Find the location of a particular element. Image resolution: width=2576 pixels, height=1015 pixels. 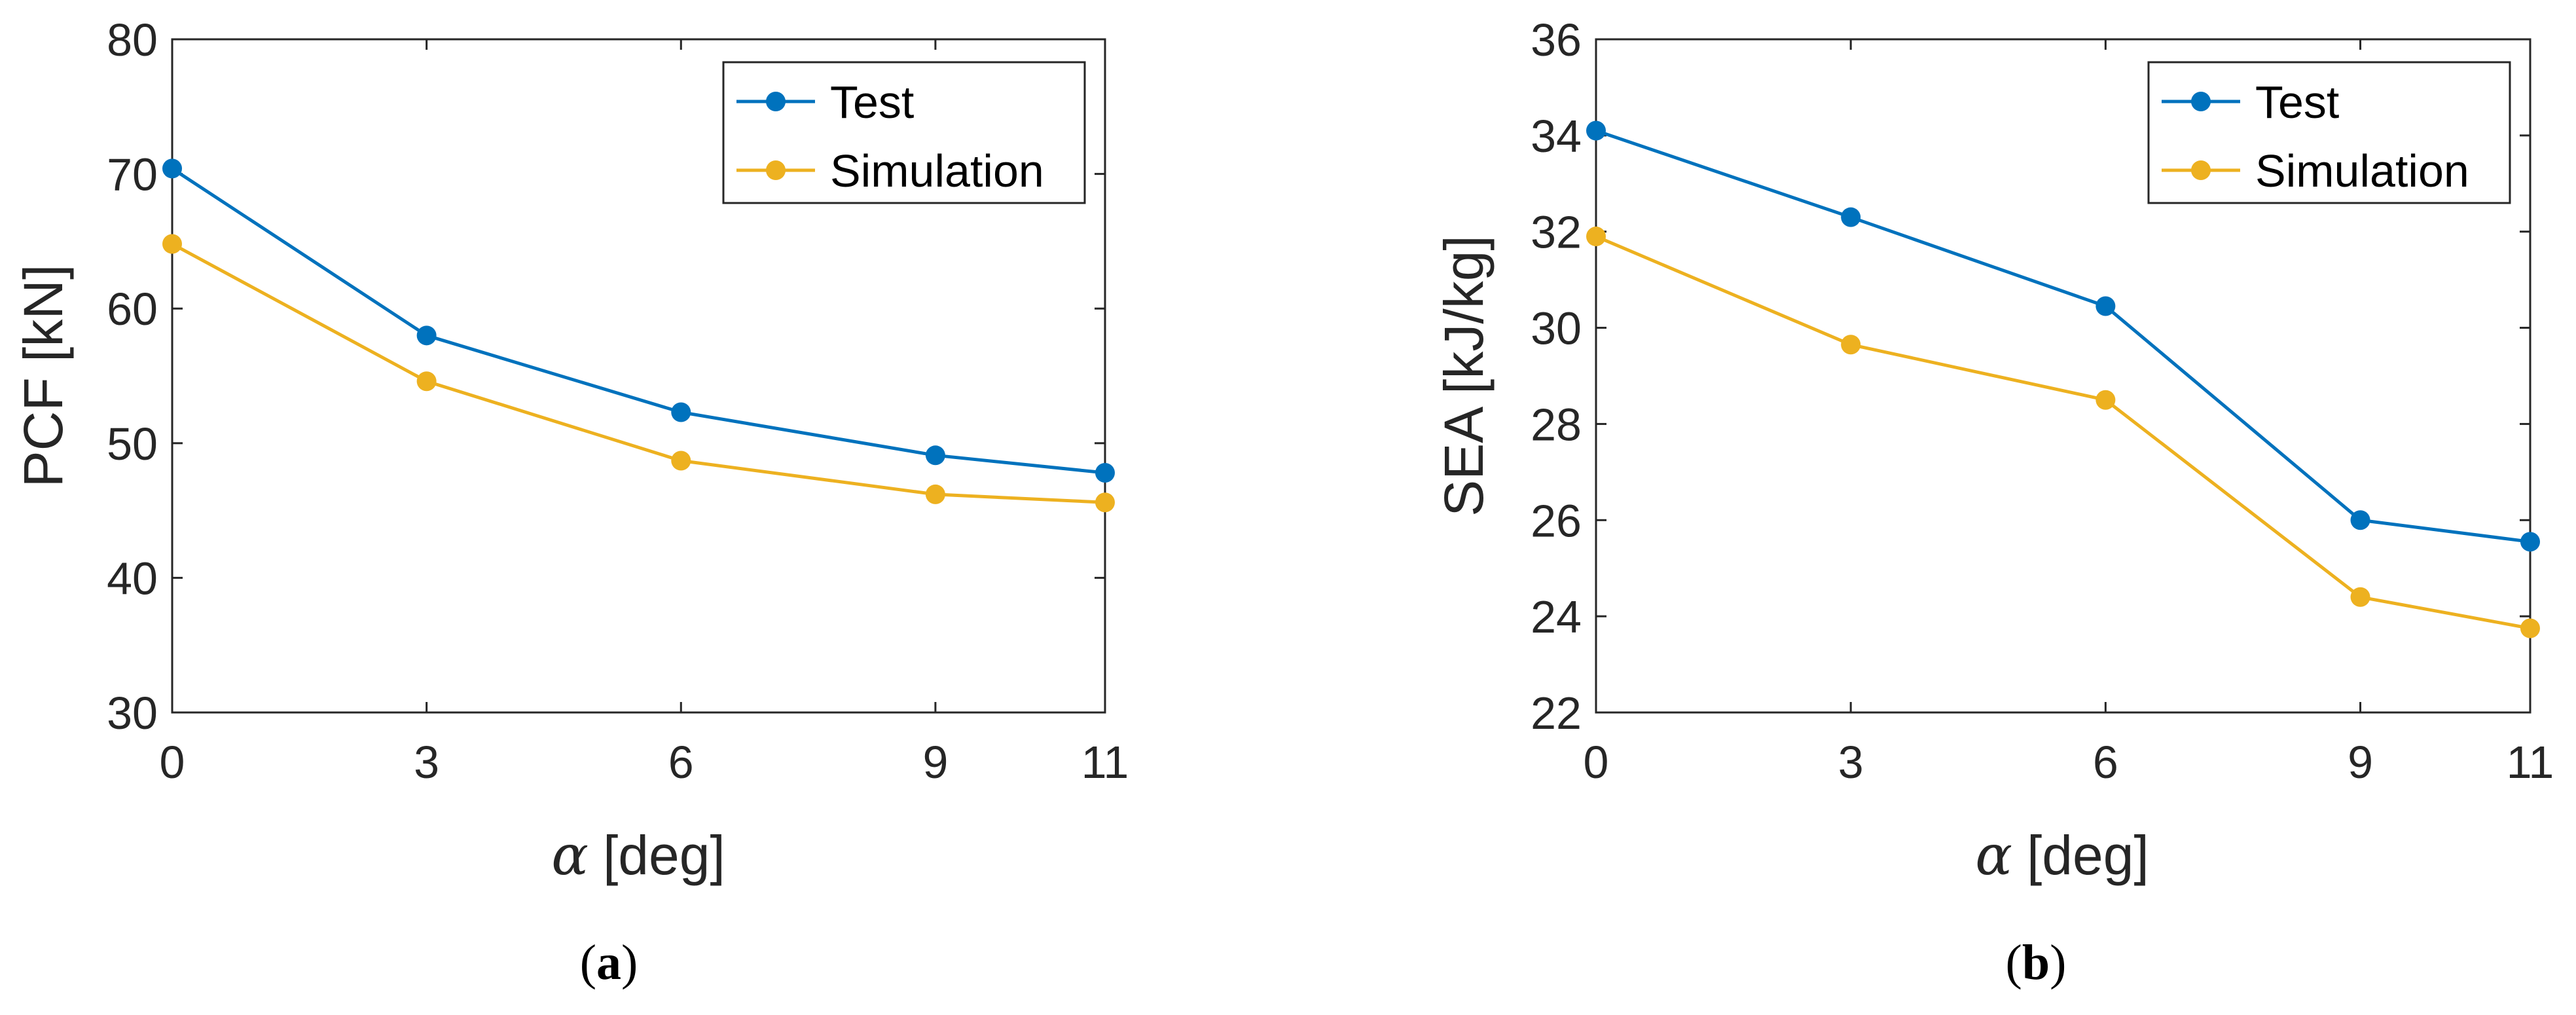

x-axis-label-b: α [deg] is located at coordinates (2062, 855).